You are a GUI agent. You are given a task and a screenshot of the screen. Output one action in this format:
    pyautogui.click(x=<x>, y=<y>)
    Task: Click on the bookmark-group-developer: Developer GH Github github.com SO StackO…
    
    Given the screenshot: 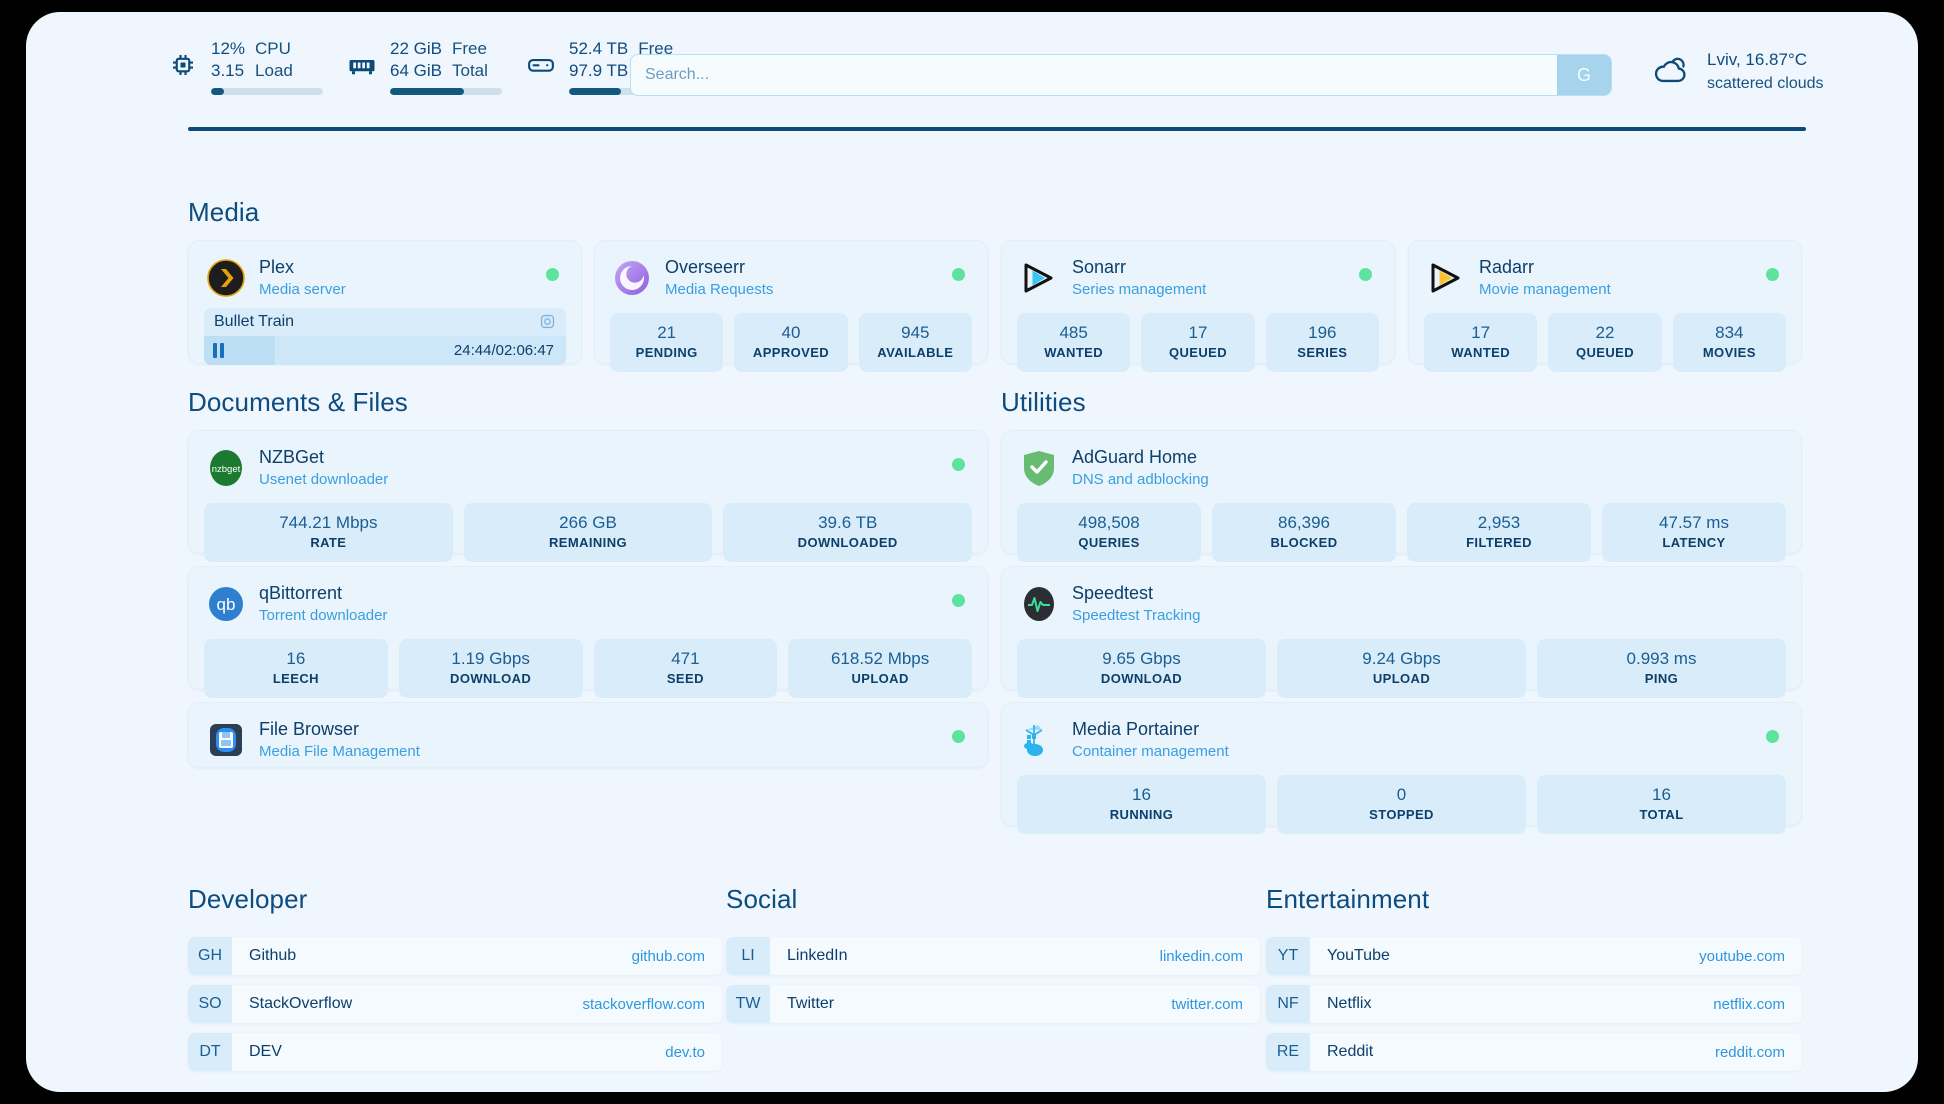 What is the action you would take?
    pyautogui.click(x=455, y=982)
    